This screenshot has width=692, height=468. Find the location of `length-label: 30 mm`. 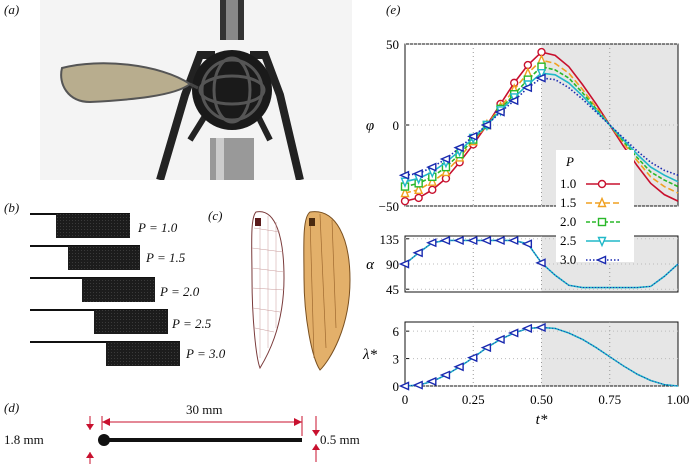

length-label: 30 mm is located at coordinates (204, 409).